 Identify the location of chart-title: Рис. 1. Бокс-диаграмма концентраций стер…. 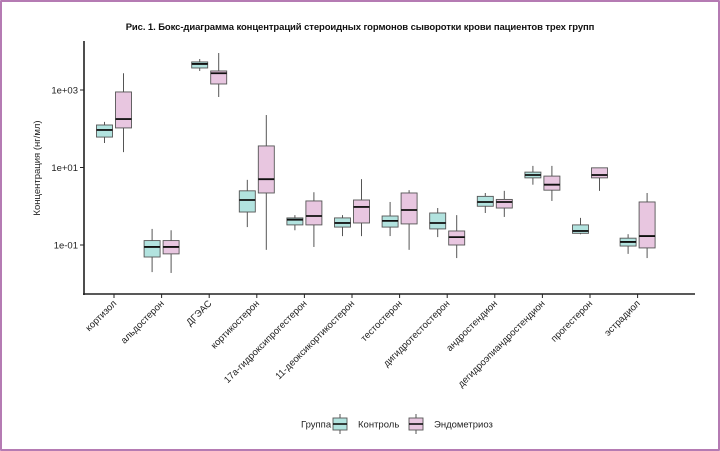
(360, 27).